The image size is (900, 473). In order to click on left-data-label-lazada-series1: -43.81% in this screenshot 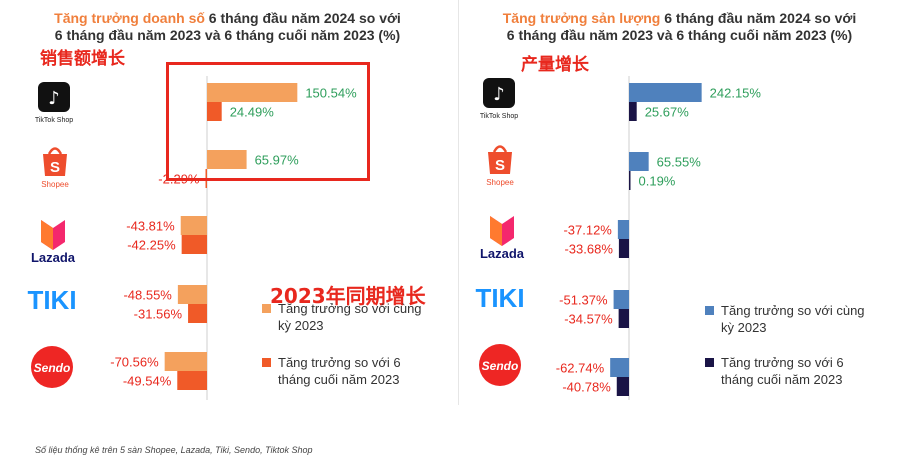, I will do `click(150, 226)`.